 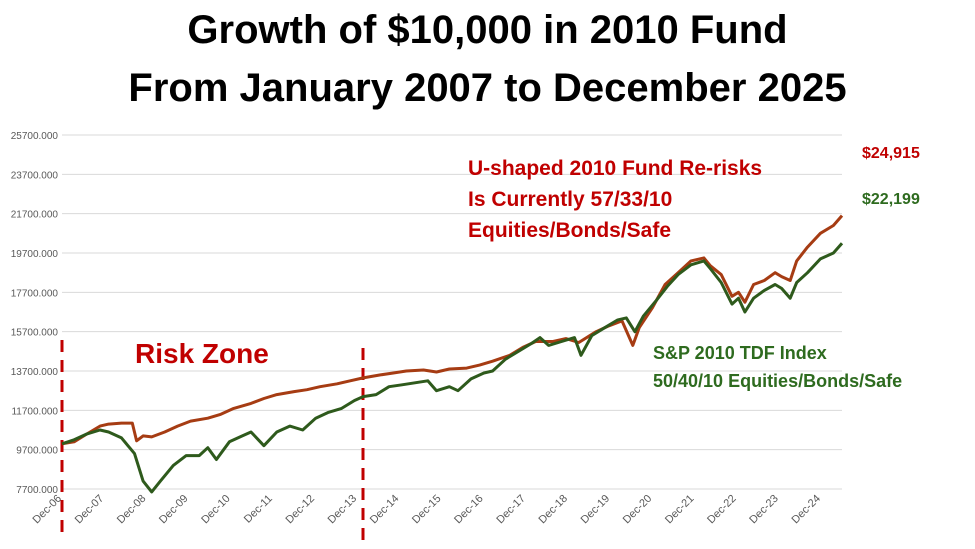 I want to click on x-tick-label: Dec-15, so click(x=427, y=510).